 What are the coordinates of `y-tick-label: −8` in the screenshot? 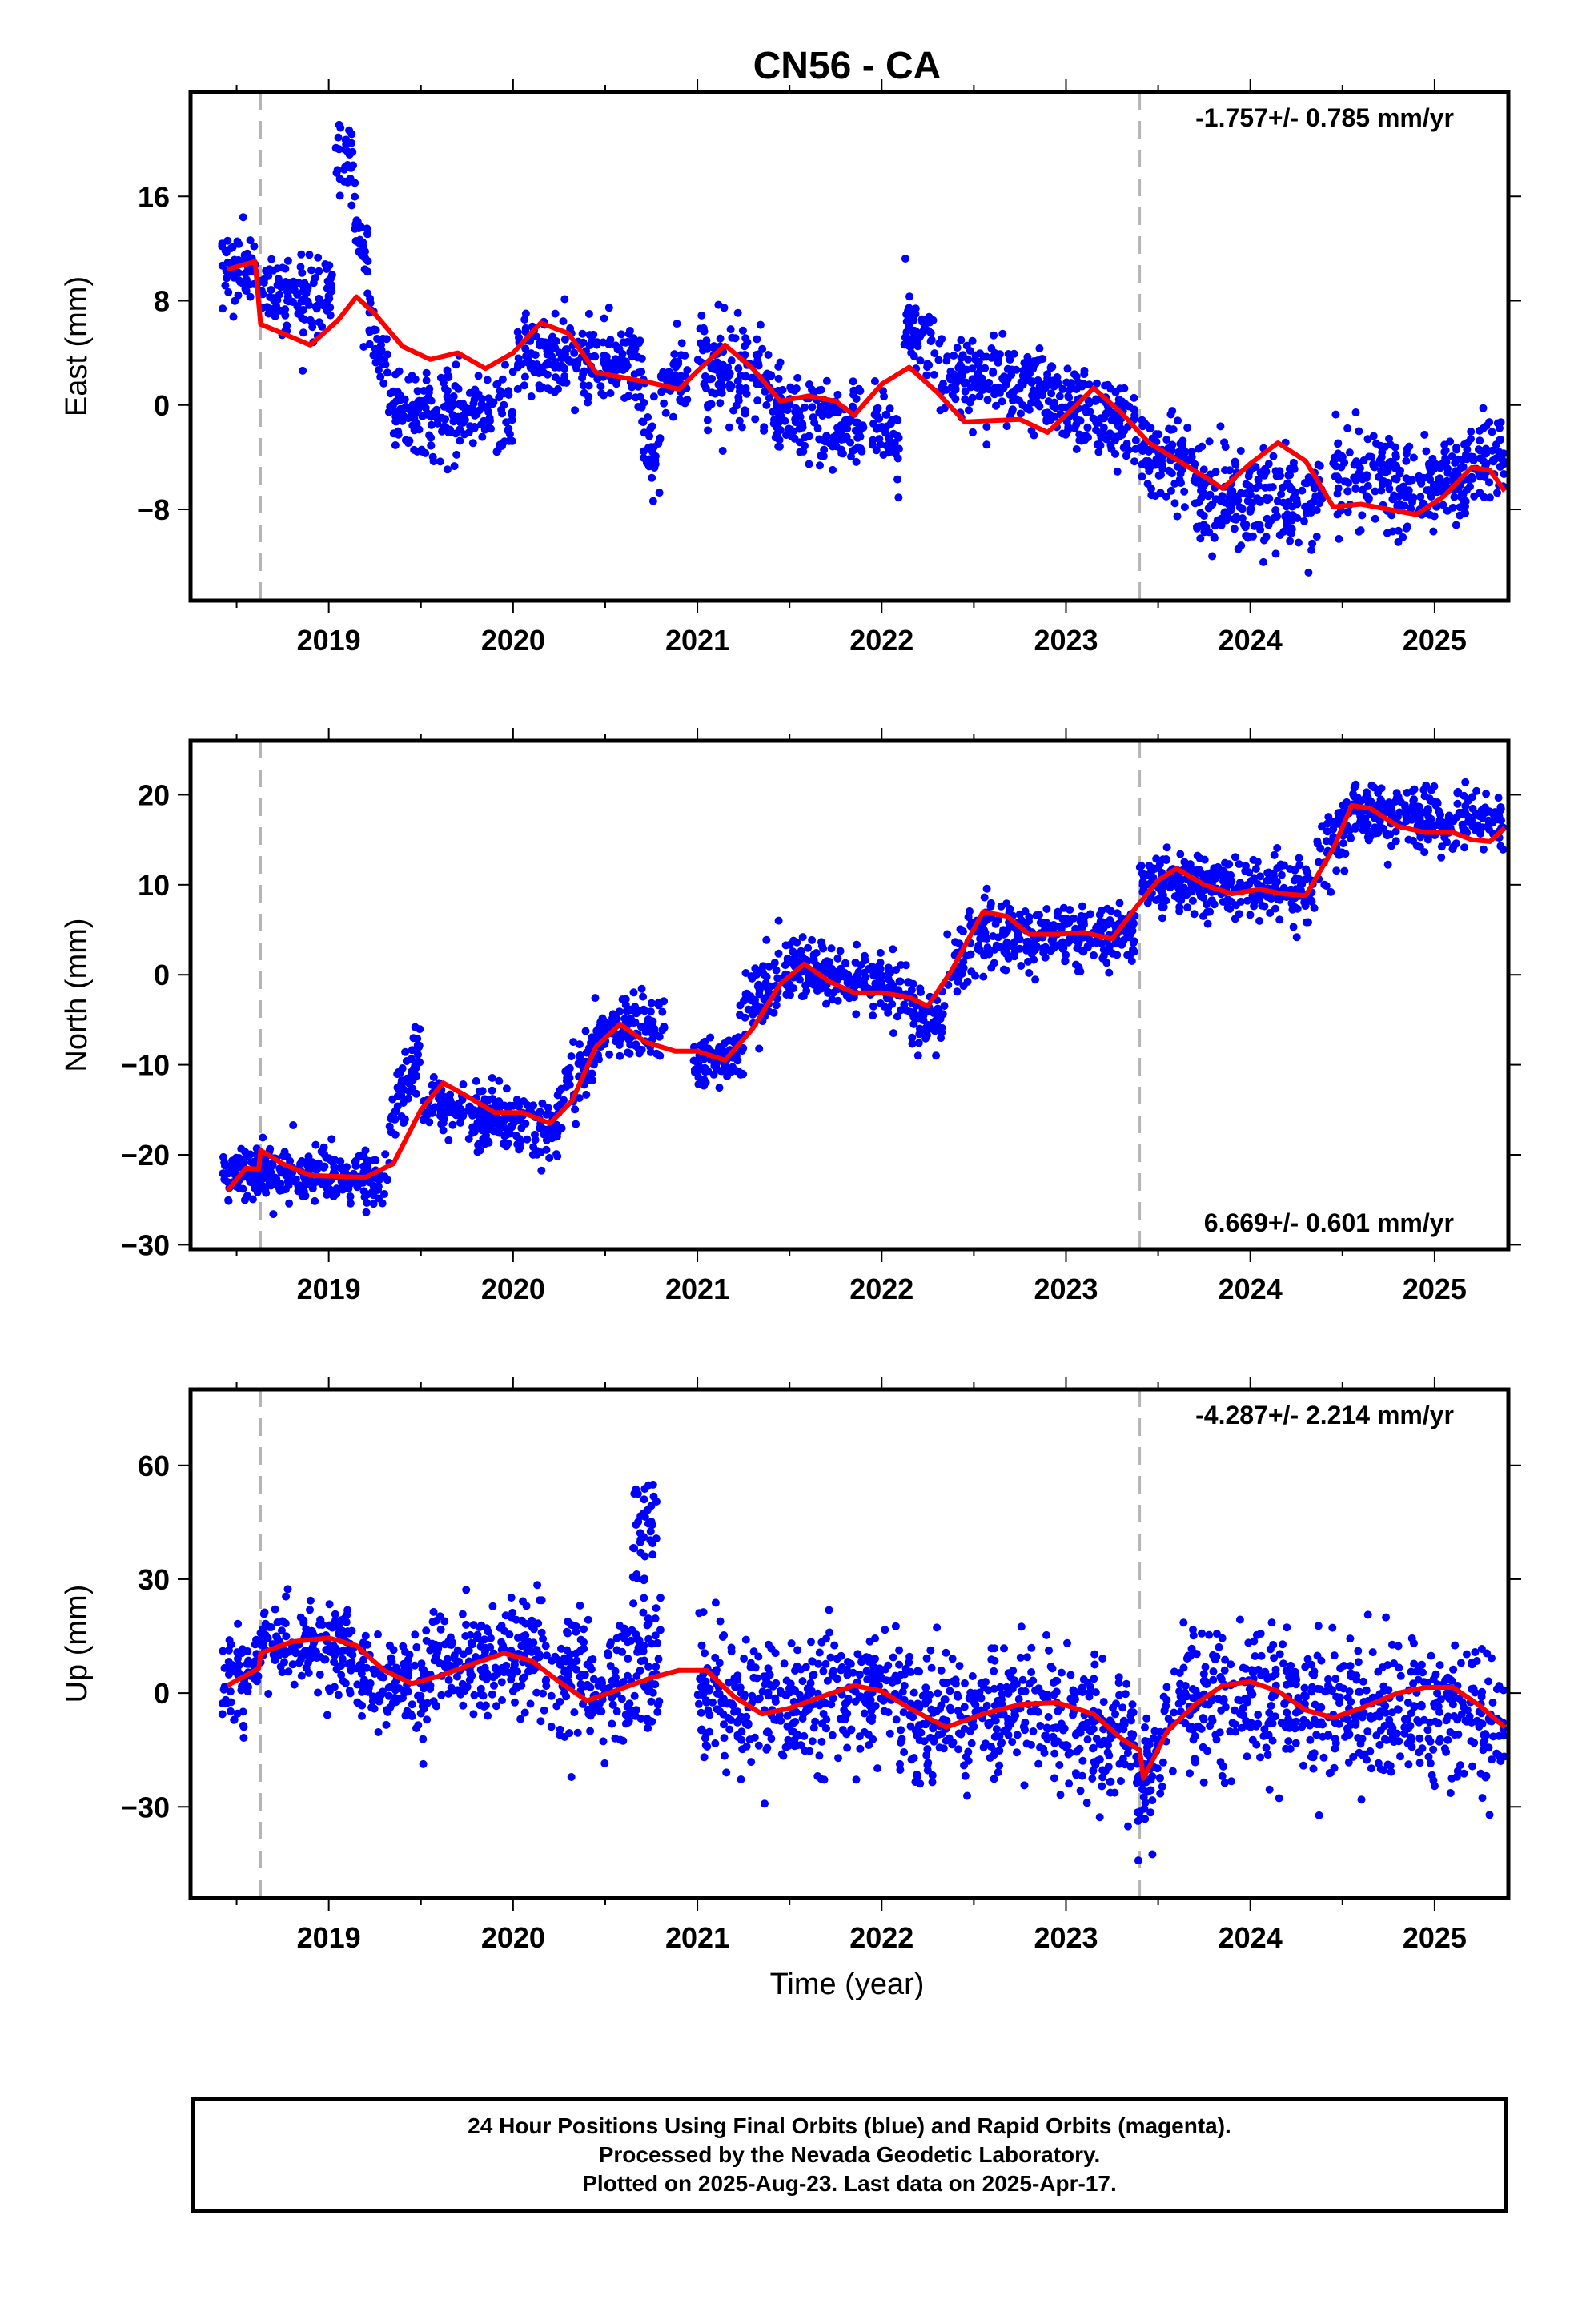 It's located at (154, 510).